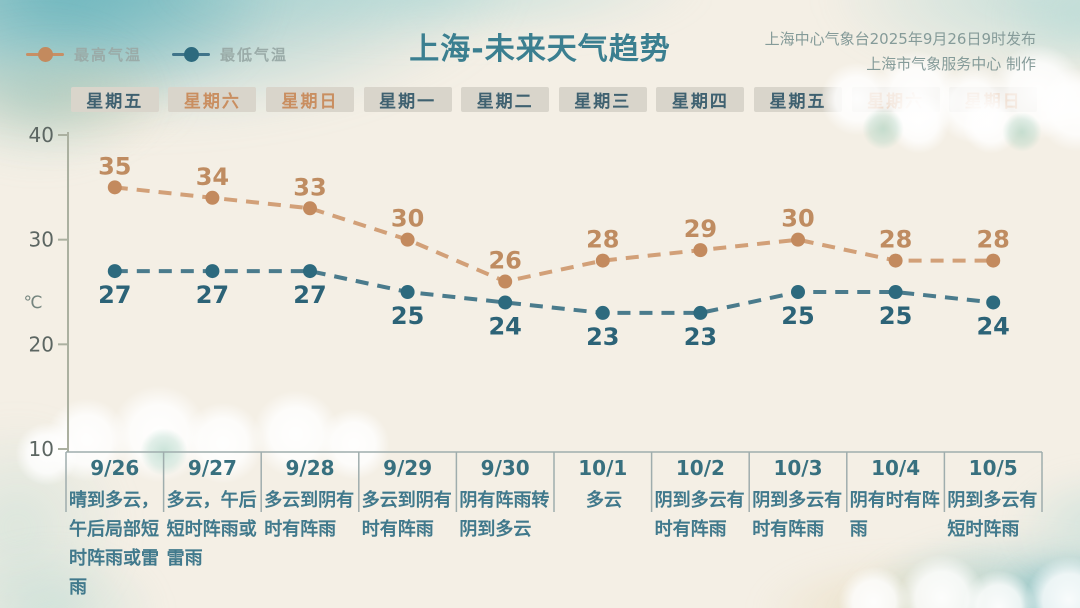  Describe the element at coordinates (700, 99) in the screenshot. I see `weekday-badge: 星期四` at that location.